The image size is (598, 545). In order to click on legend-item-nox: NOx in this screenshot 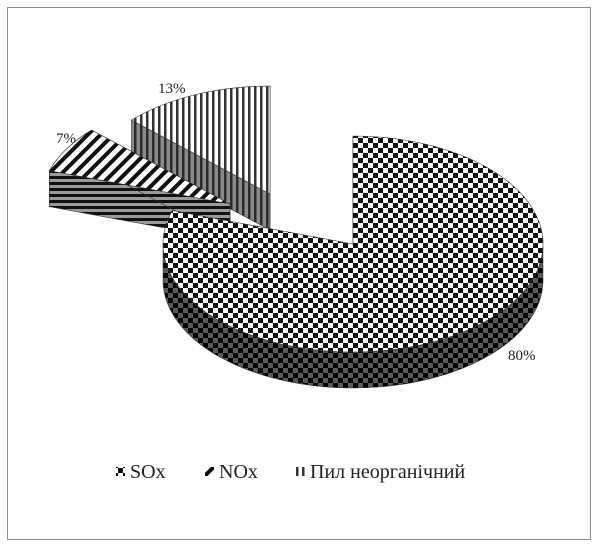, I will do `click(231, 472)`.